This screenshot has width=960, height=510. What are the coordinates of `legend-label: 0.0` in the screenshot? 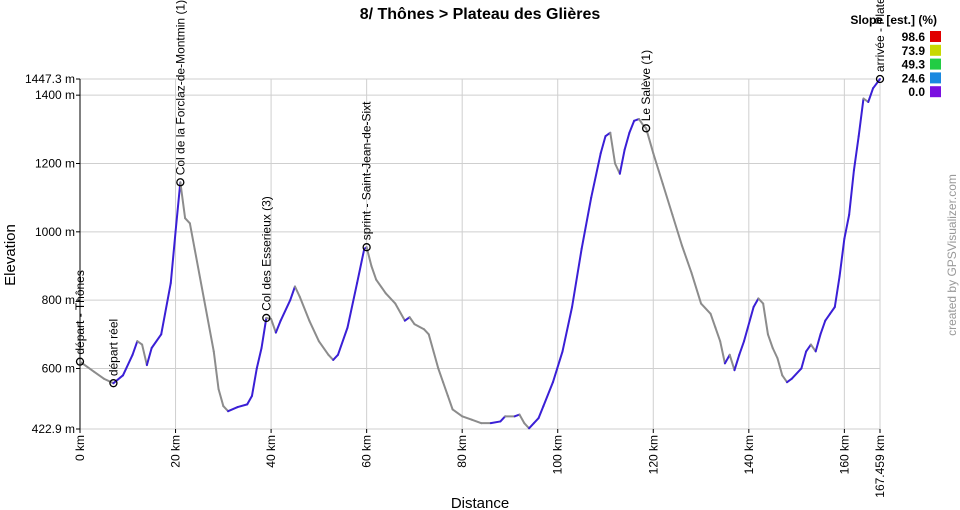 It's located at (916, 92).